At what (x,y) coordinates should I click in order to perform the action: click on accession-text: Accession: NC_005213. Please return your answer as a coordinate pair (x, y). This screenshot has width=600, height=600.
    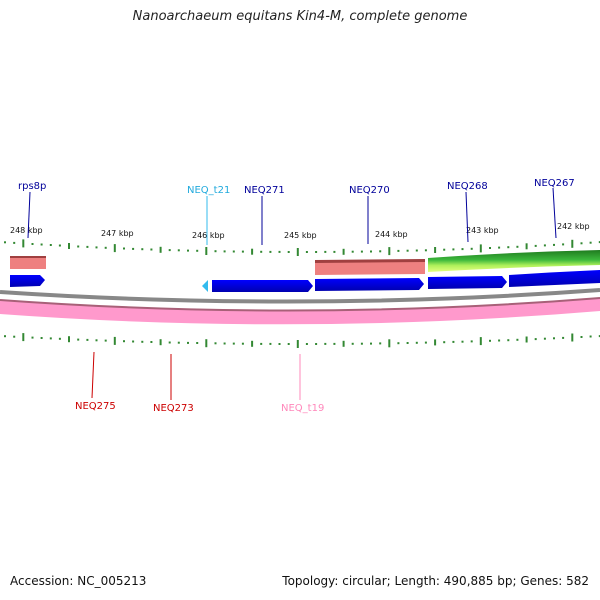
    Looking at the image, I should click on (78, 581).